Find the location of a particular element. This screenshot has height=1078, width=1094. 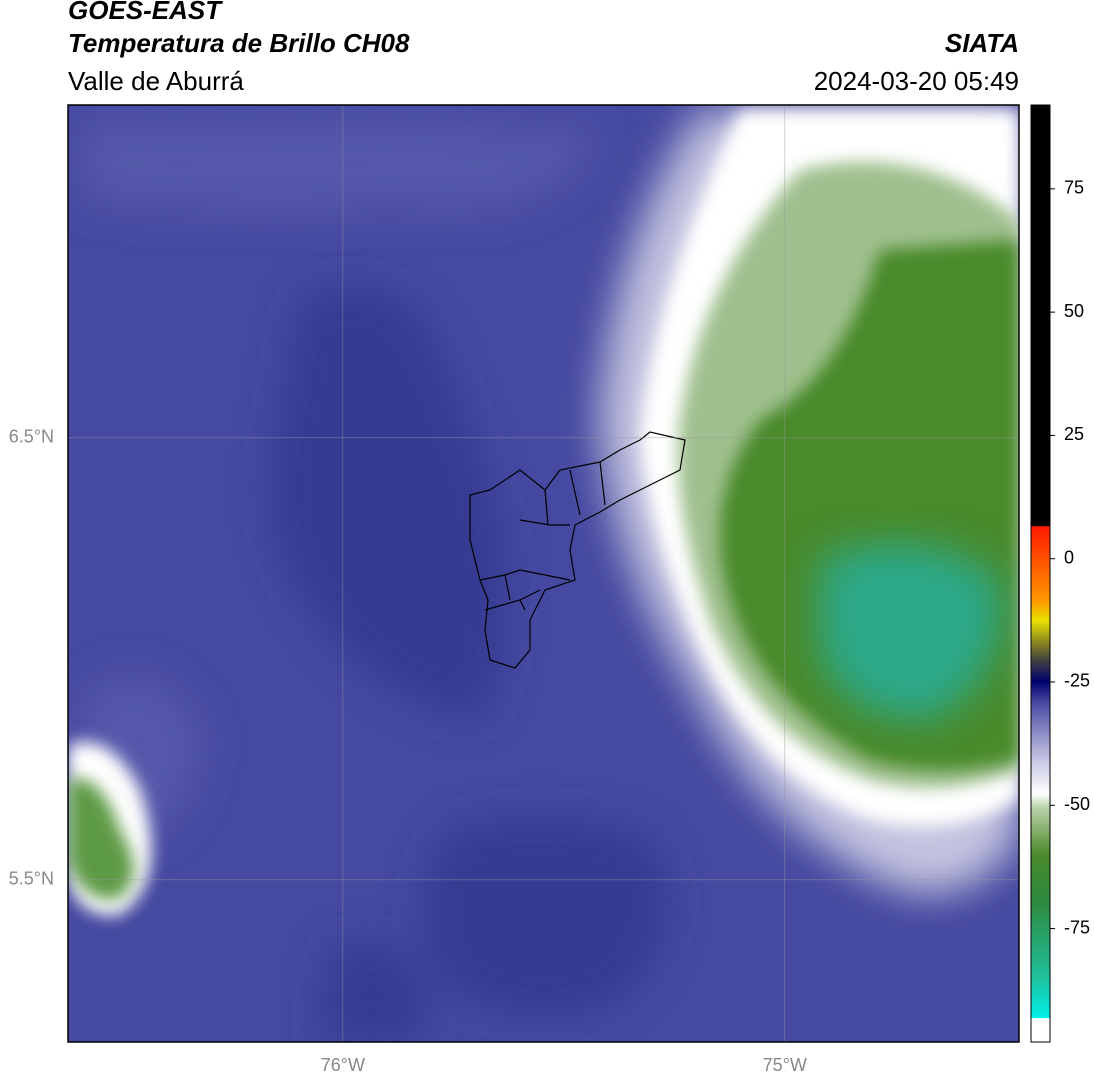

source: SIATA is located at coordinates (982, 43).